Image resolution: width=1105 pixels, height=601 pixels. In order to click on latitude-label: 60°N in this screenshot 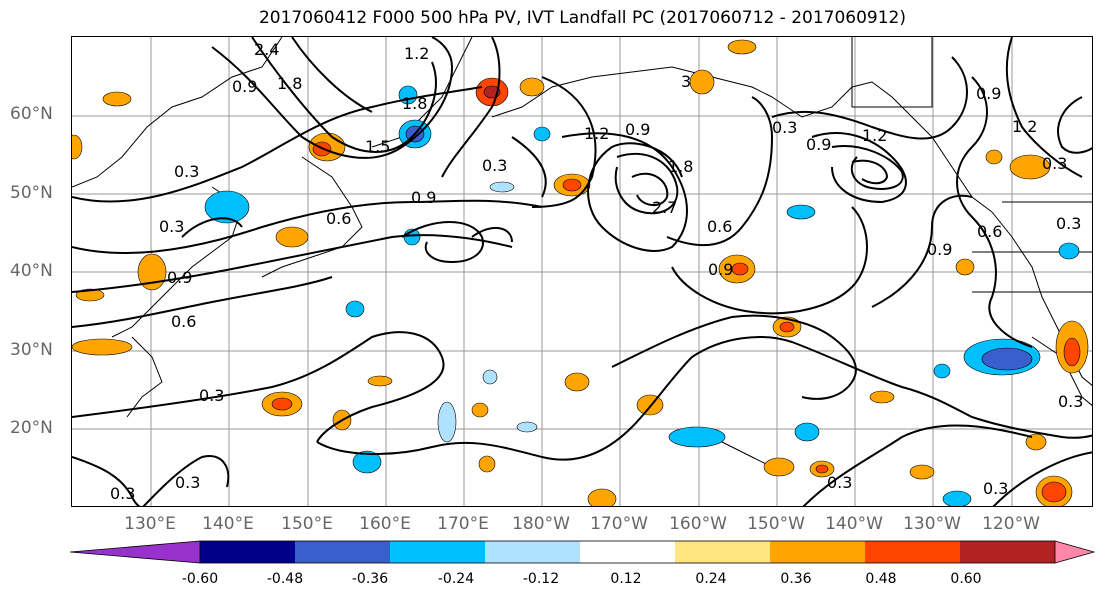, I will do `click(31, 114)`.